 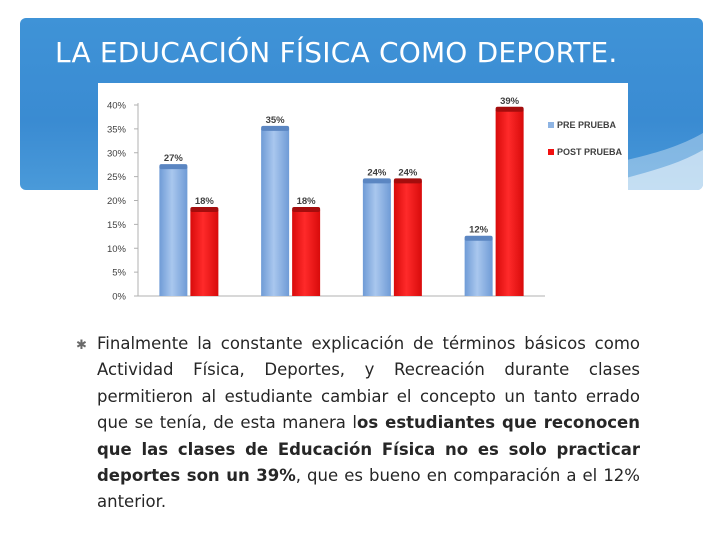 I want to click on data-label-pre-4: 12%, so click(x=479, y=230).